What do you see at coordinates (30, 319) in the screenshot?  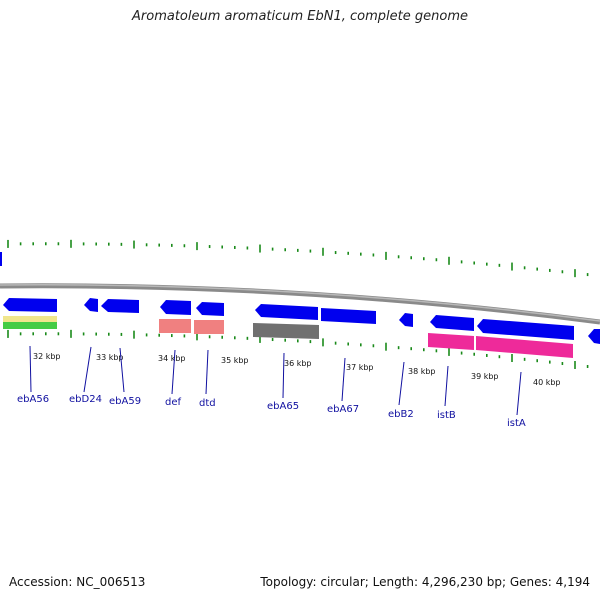 I see `feature-bar-ebA56-yellow` at bounding box center [30, 319].